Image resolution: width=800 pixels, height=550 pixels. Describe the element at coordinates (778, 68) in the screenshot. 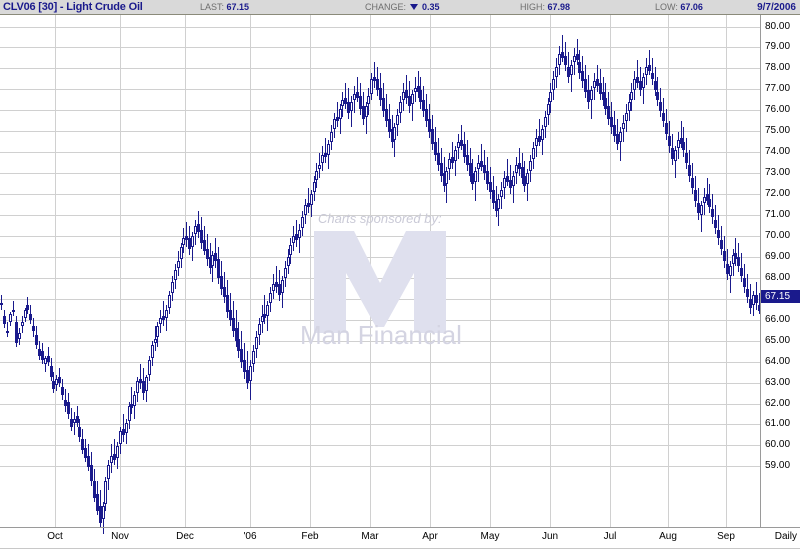

I see `price-axis-label: 78.00` at that location.